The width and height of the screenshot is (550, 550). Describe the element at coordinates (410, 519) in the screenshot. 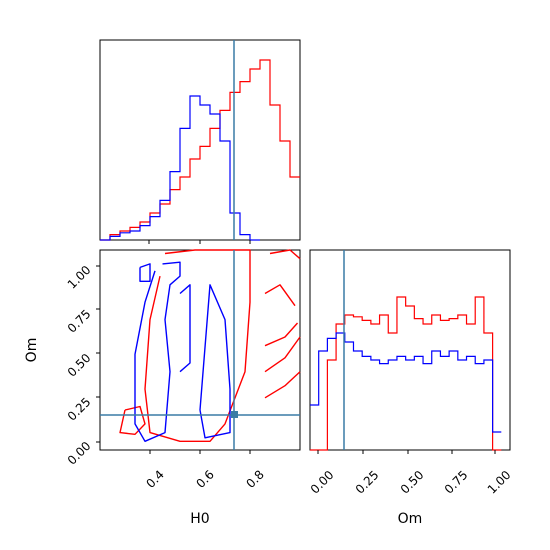

I see `x-axis-title: Om` at that location.